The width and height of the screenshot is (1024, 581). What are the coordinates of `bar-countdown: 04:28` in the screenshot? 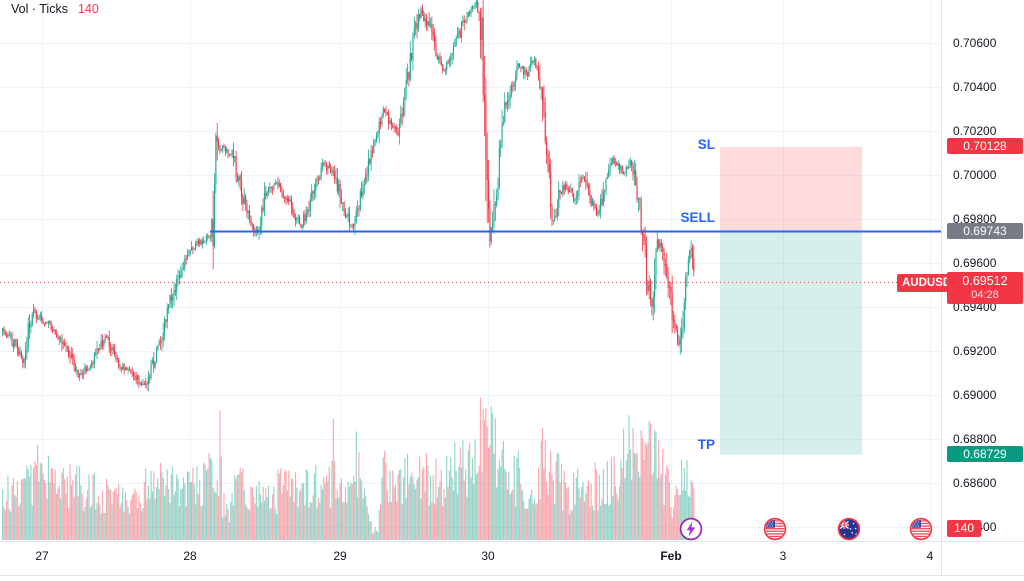 It's located at (985, 295).